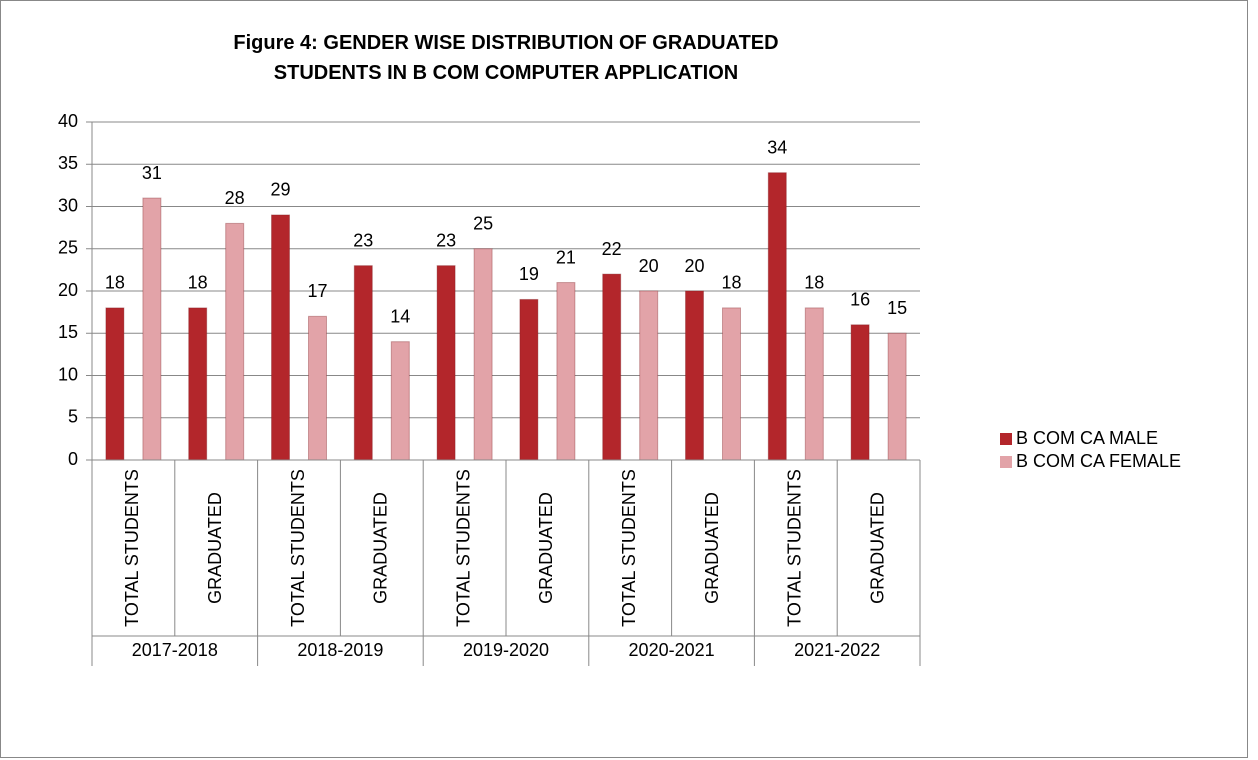 Image resolution: width=1258 pixels, height=760 pixels. Describe the element at coordinates (73, 417) in the screenshot. I see `y-tick-label: 5` at that location.